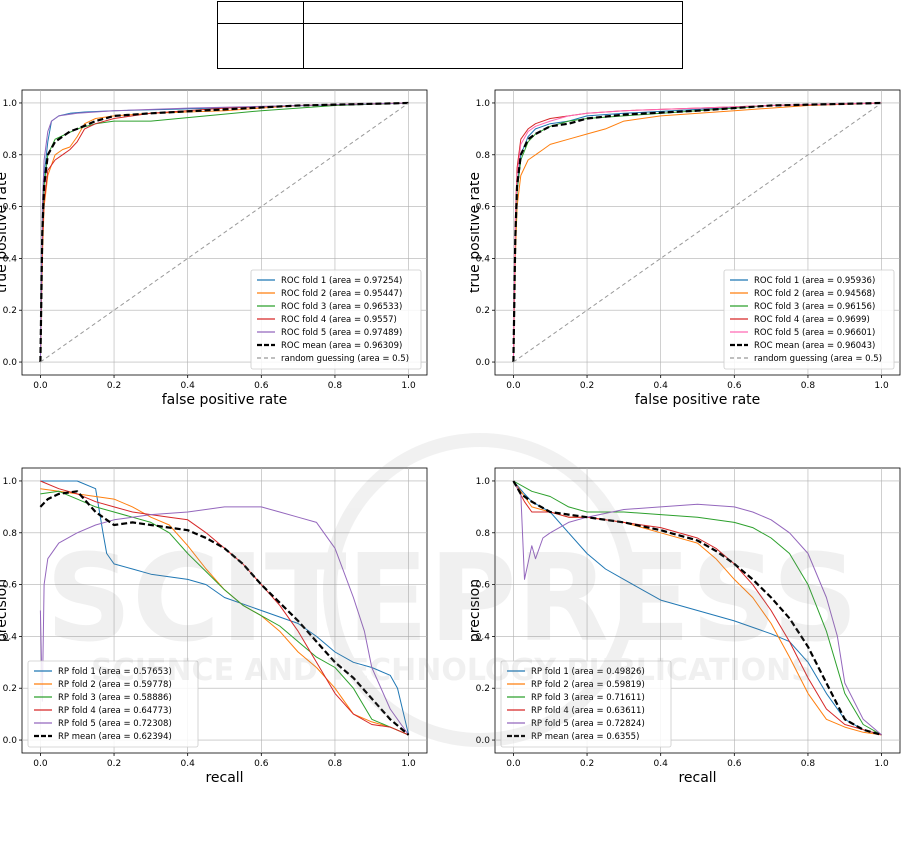 Image resolution: width=903 pixels, height=852 pixels. Describe the element at coordinates (588, 672) in the screenshot. I see `legend-label: RP fold 1 (area = 0.49826)` at that location.